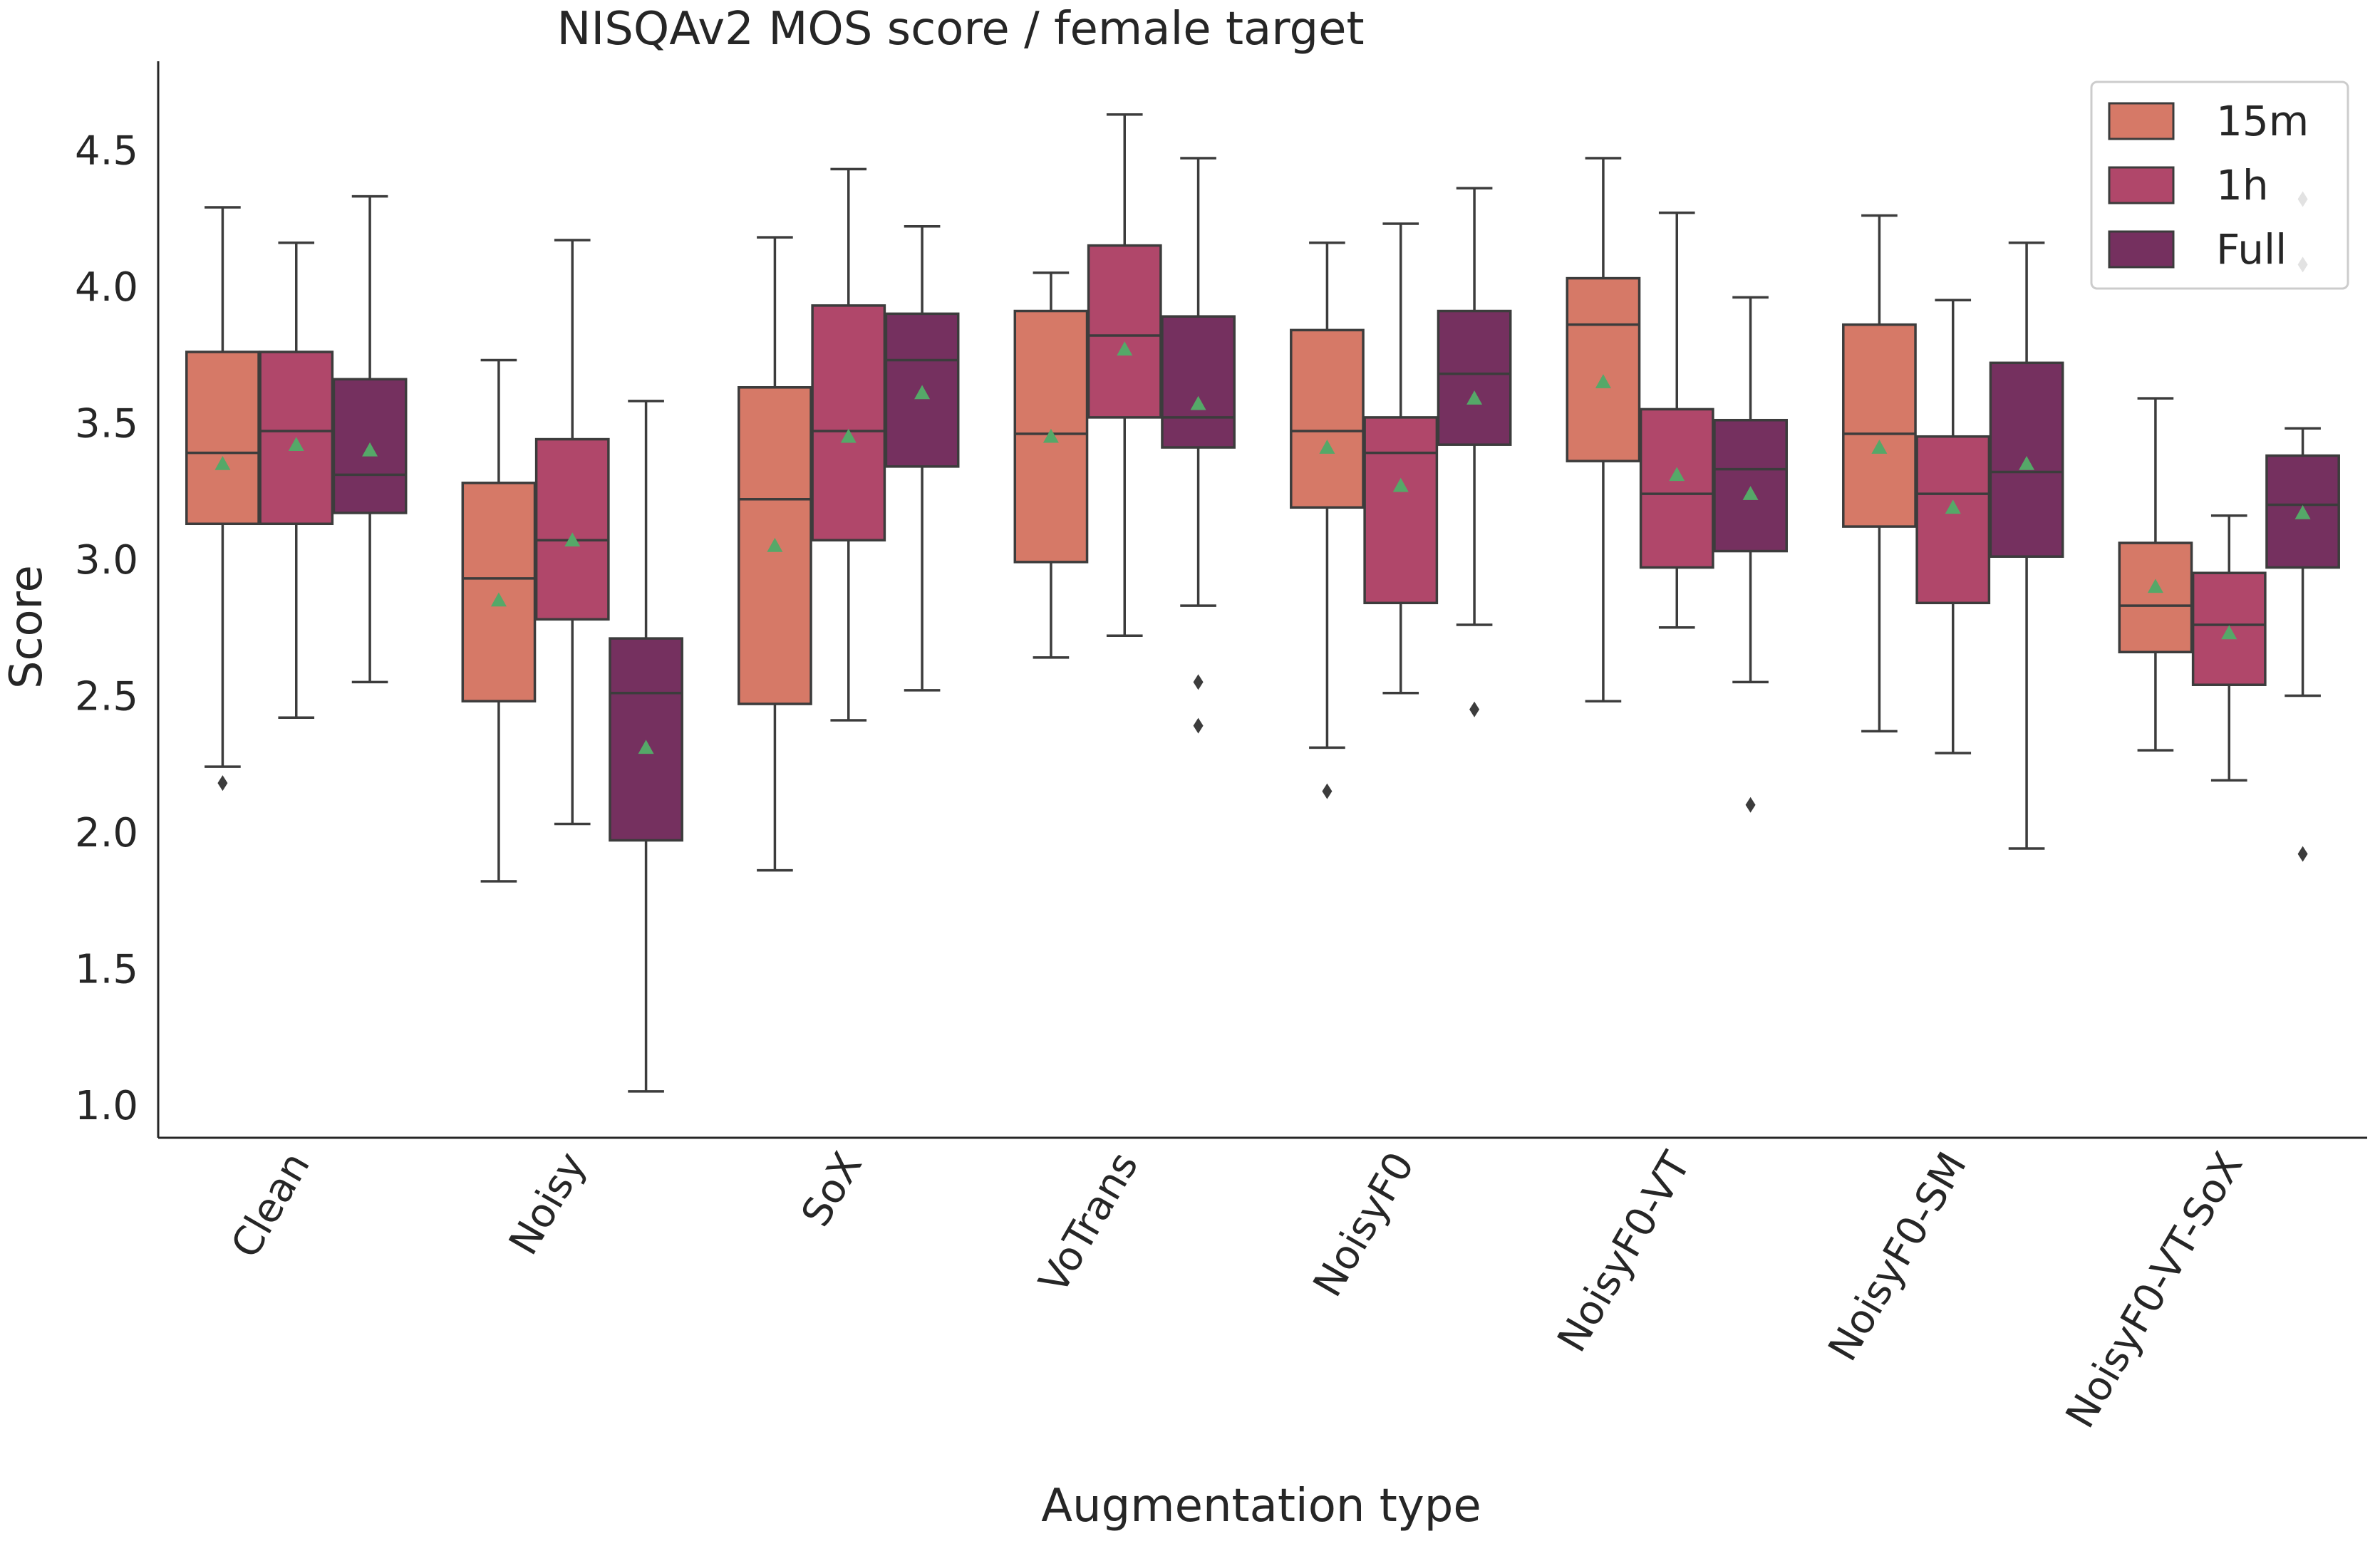  I want to click on legend-item-1h: 1h, so click(2188, 185).